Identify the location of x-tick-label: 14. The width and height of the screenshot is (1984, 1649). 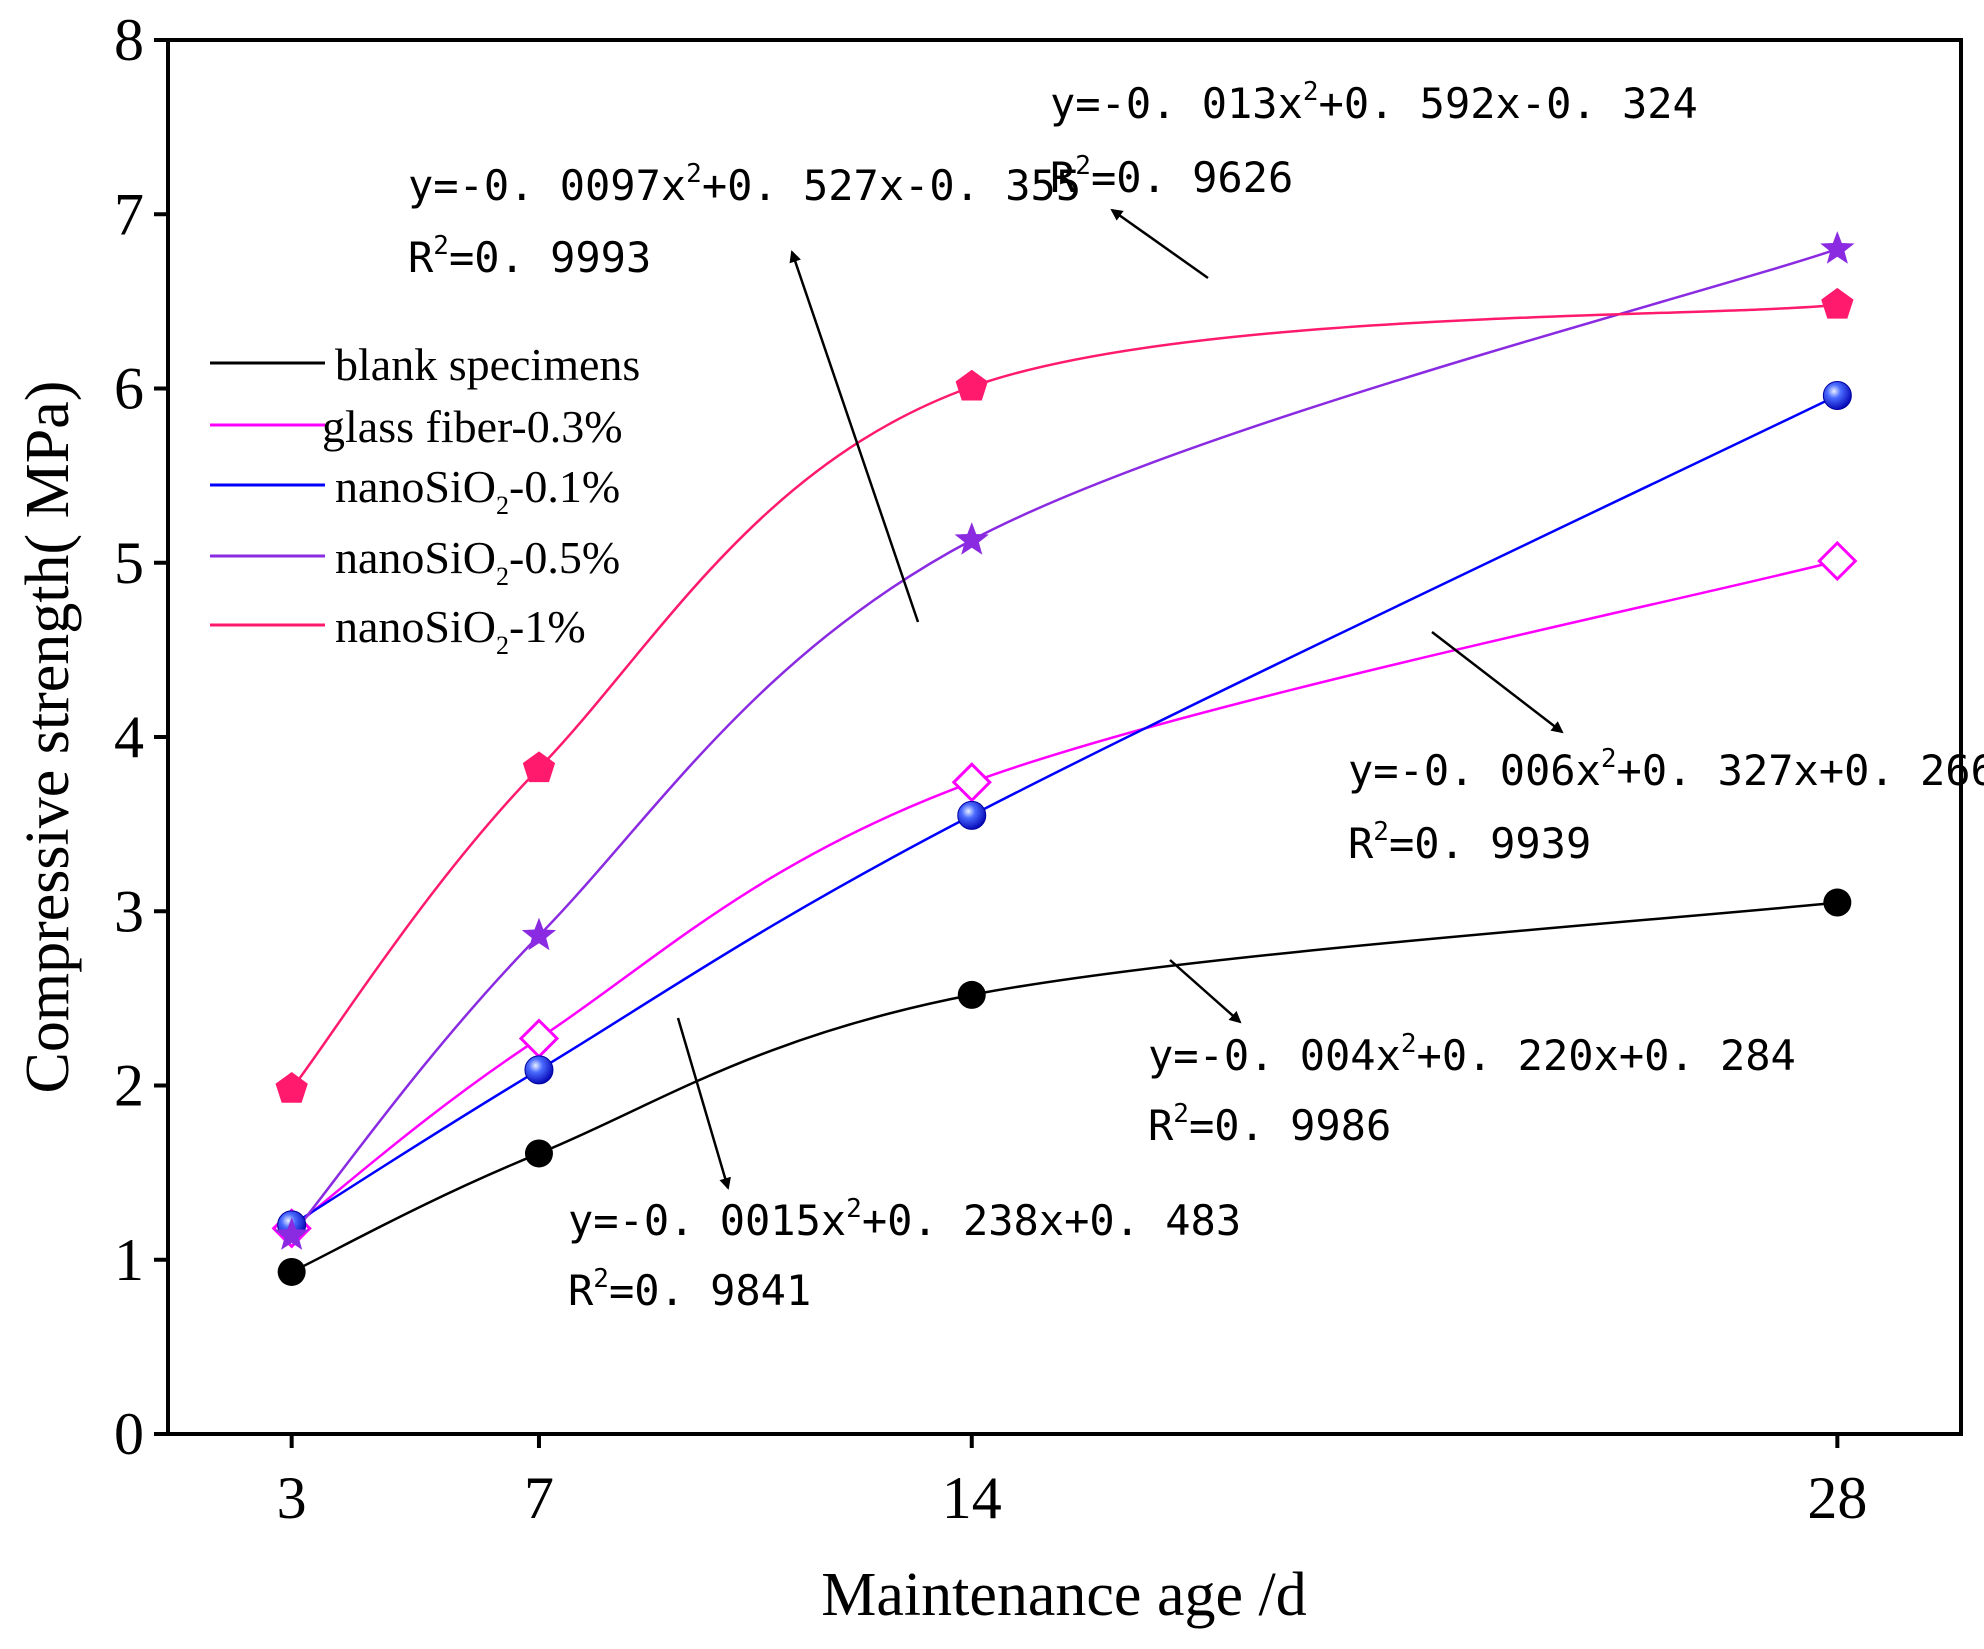
(972, 1498).